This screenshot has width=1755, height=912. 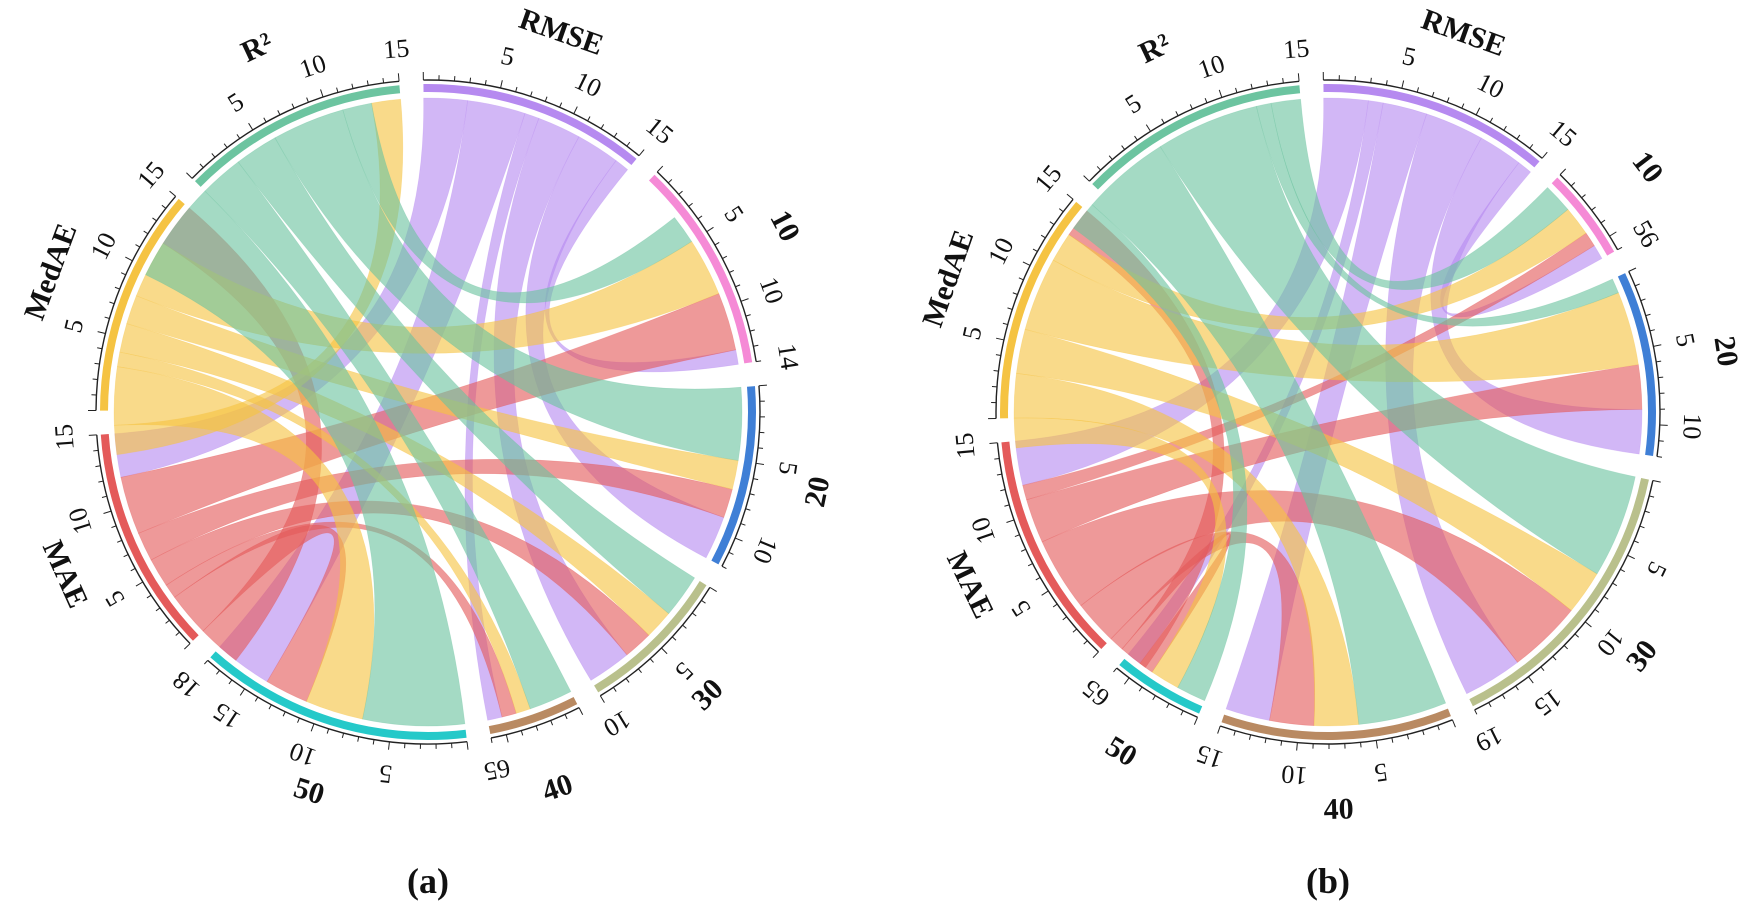 What do you see at coordinates (244, 543) in the screenshot?
I see `ribbon-medae-d50` at bounding box center [244, 543].